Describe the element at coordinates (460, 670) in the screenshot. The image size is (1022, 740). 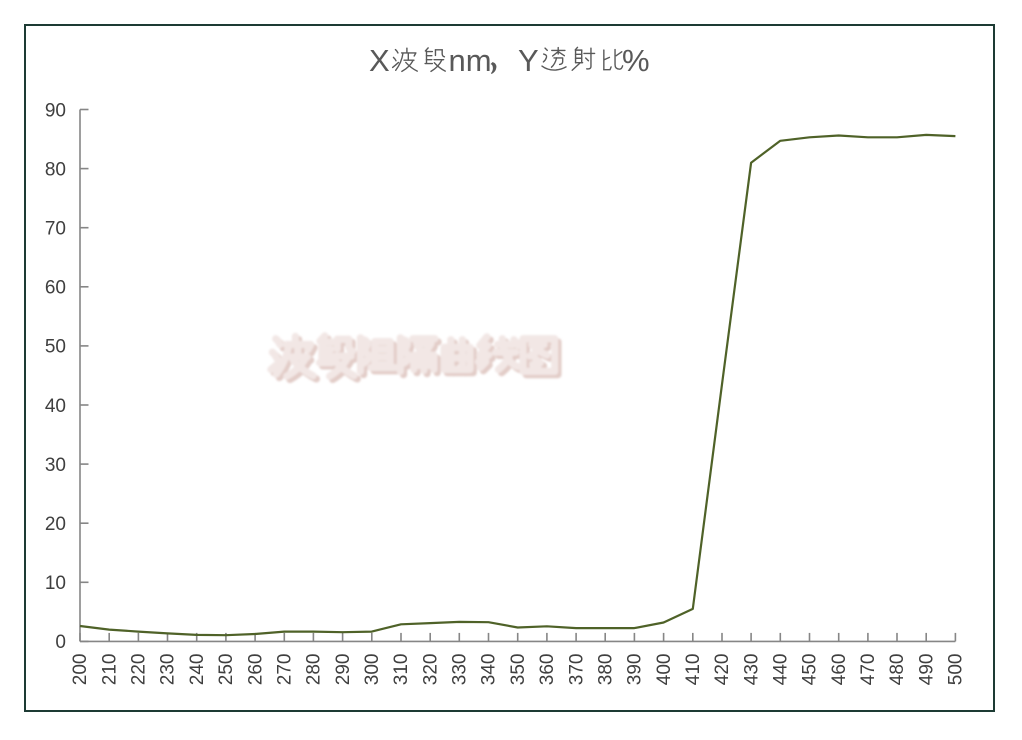
I see `svg-text: 330` at that location.